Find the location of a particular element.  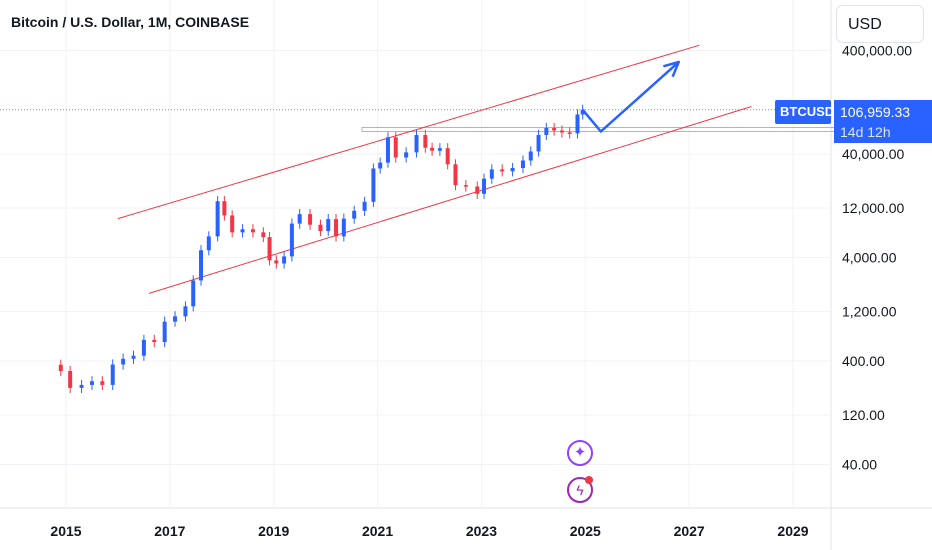

y-tick-label: 12,000.00 is located at coordinates (873, 208).